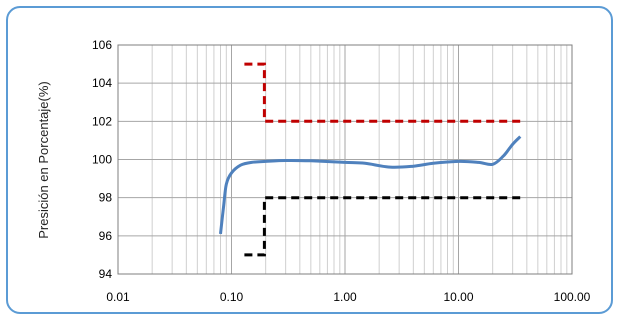  Describe the element at coordinates (102, 45) in the screenshot. I see `y-tick-label: 106` at that location.